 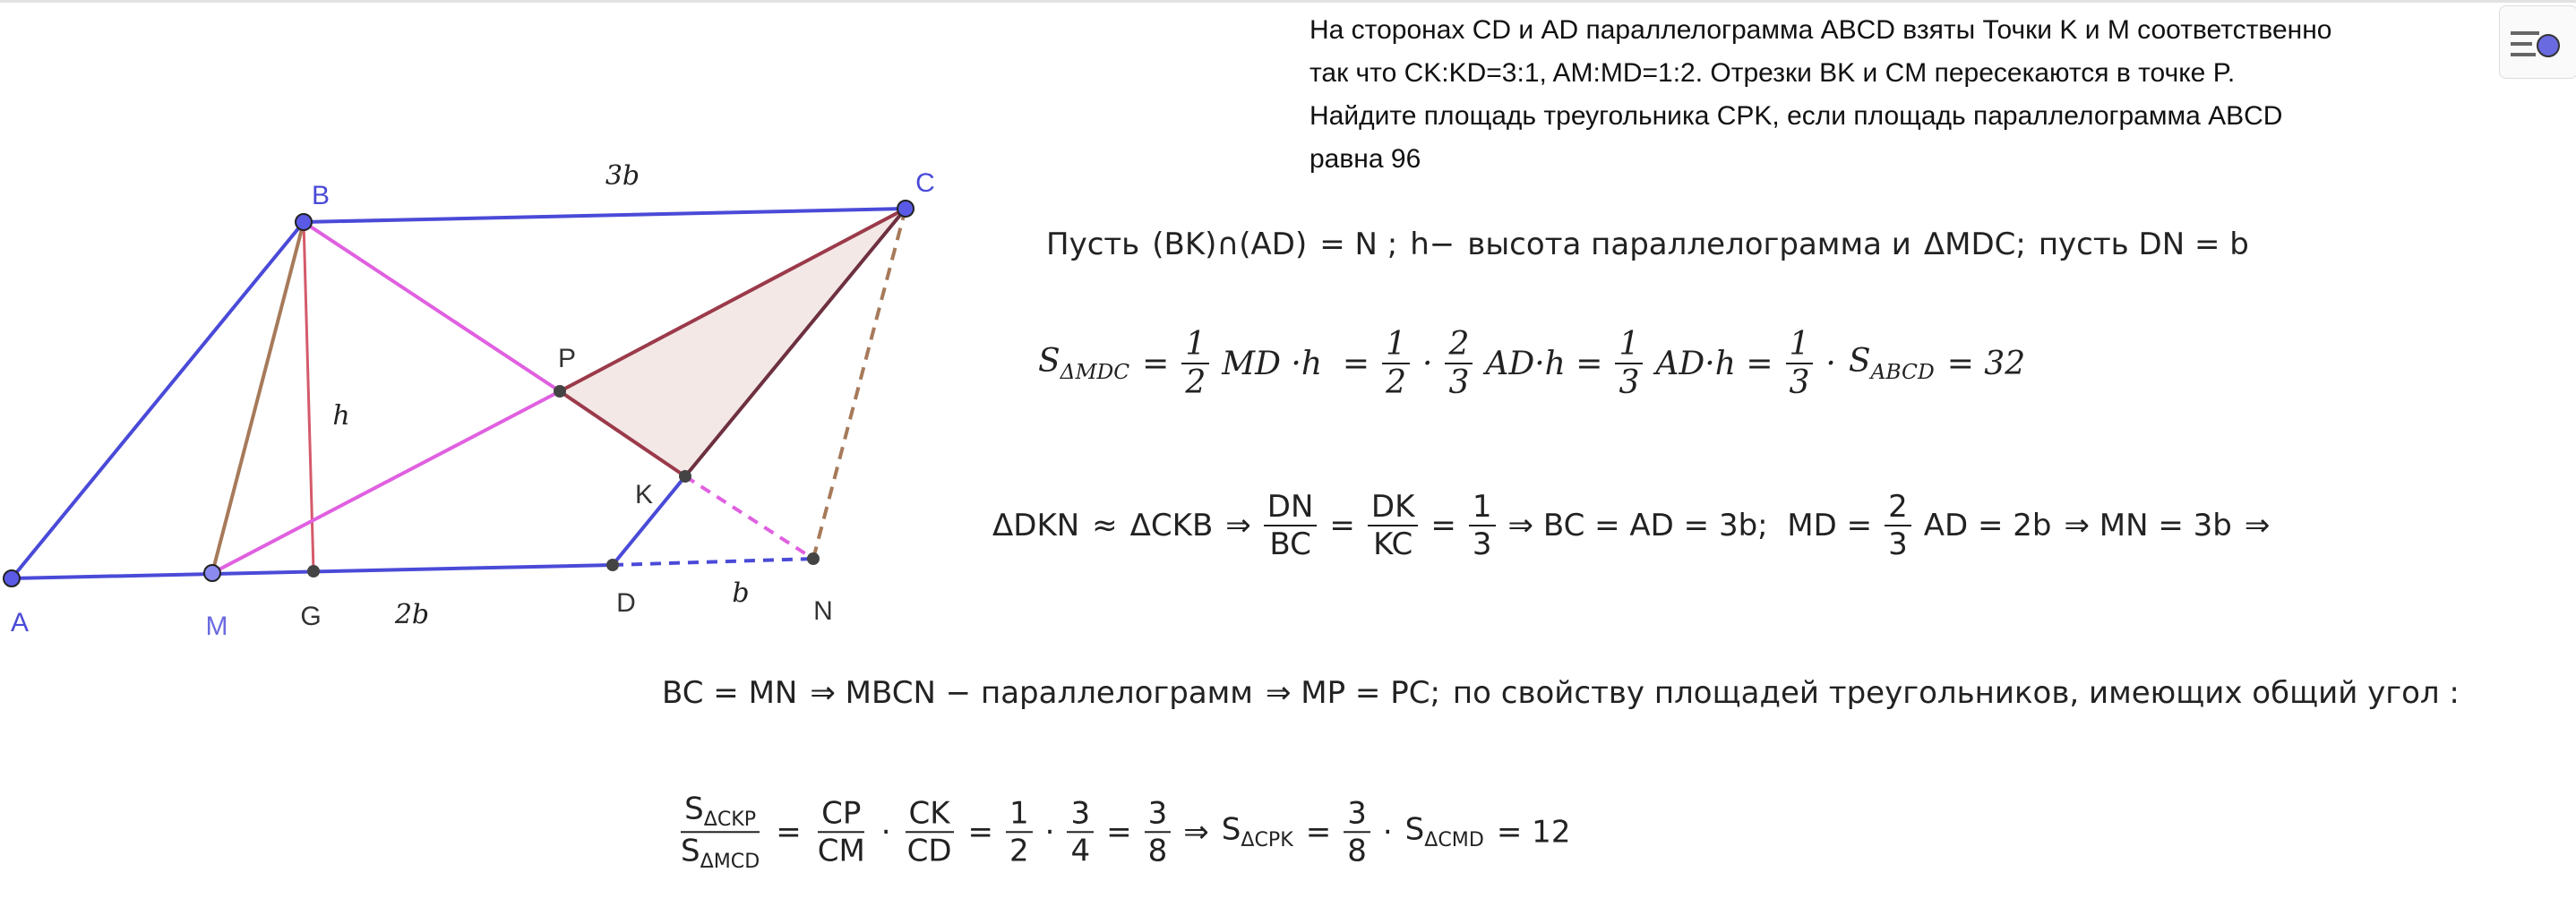 I want to click on denominator: CM, so click(x=841, y=850).